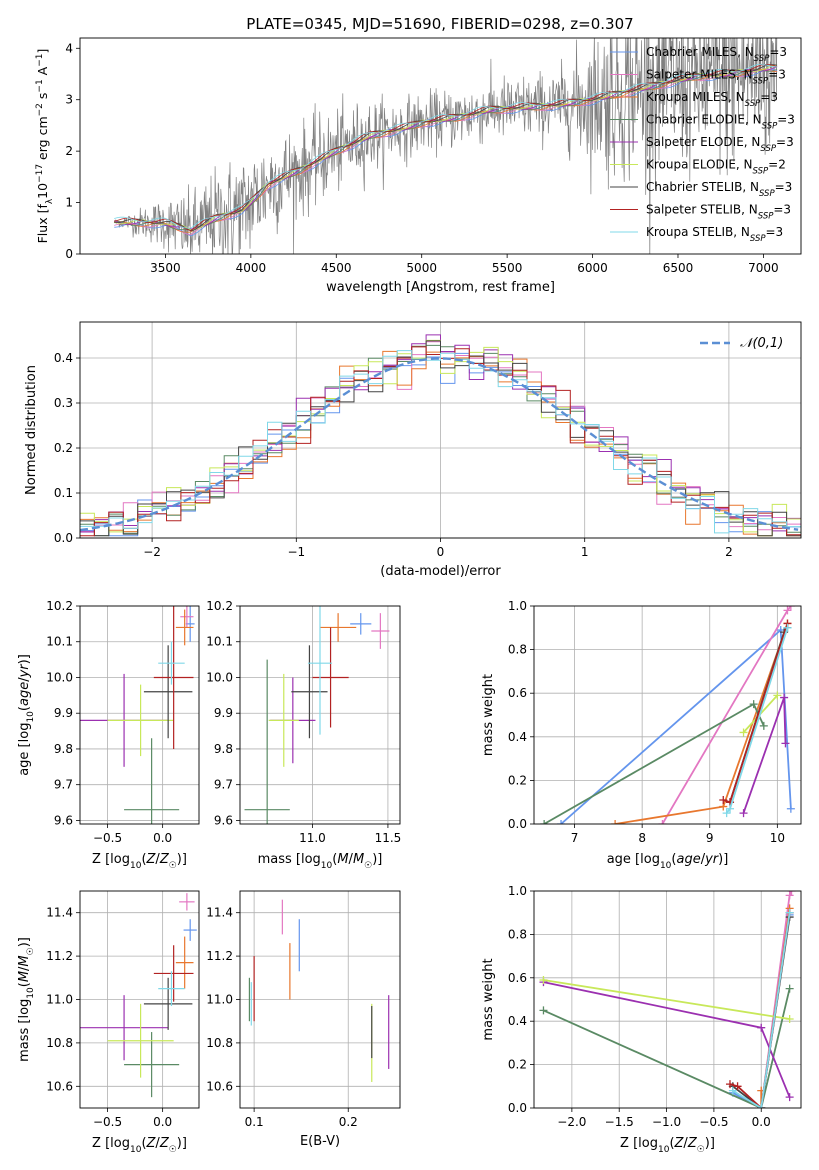 The image size is (819, 1170). What do you see at coordinates (63, 403) in the screenshot?
I see `y-tick-label: 0.3` at bounding box center [63, 403].